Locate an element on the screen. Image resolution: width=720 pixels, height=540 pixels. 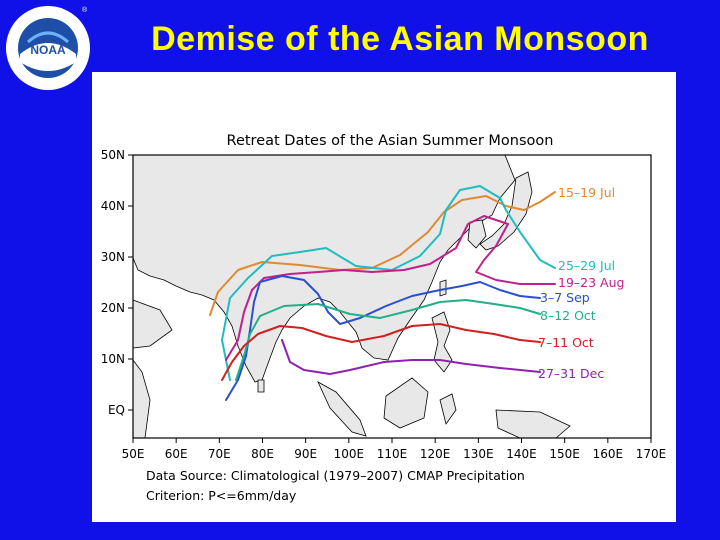
lon-tick-label: 140E is located at coordinates (521, 454).